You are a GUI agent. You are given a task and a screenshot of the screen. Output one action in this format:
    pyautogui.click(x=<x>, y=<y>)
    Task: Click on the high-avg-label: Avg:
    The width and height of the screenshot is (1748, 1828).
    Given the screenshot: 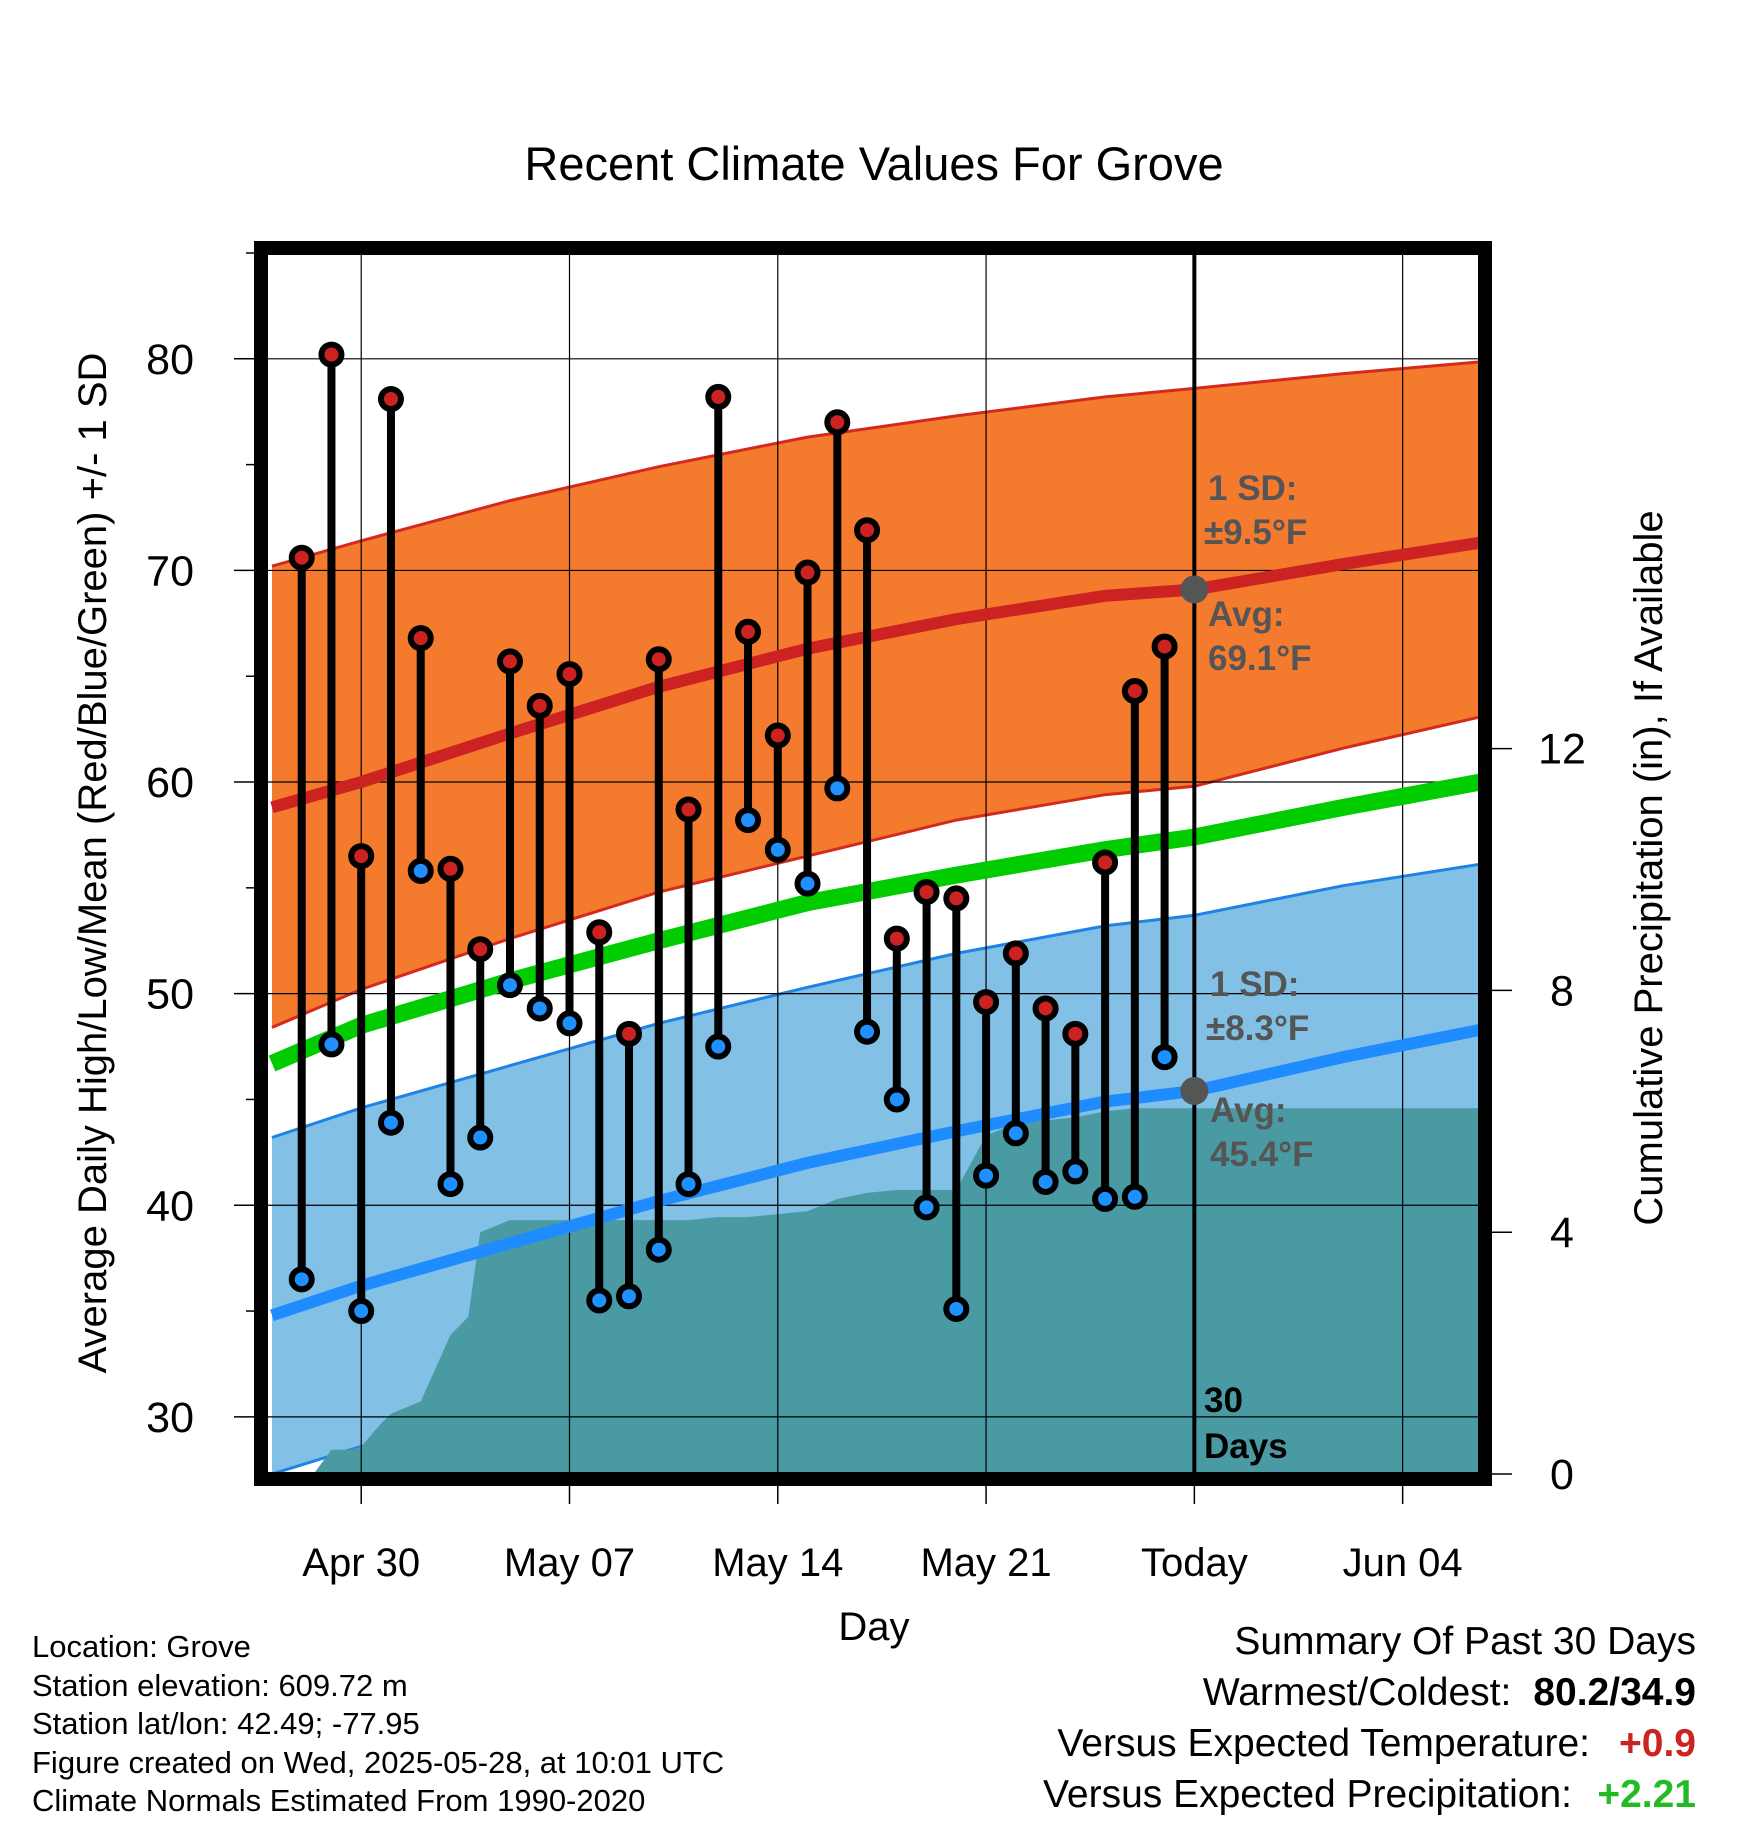 What is the action you would take?
    pyautogui.click(x=1246, y=614)
    